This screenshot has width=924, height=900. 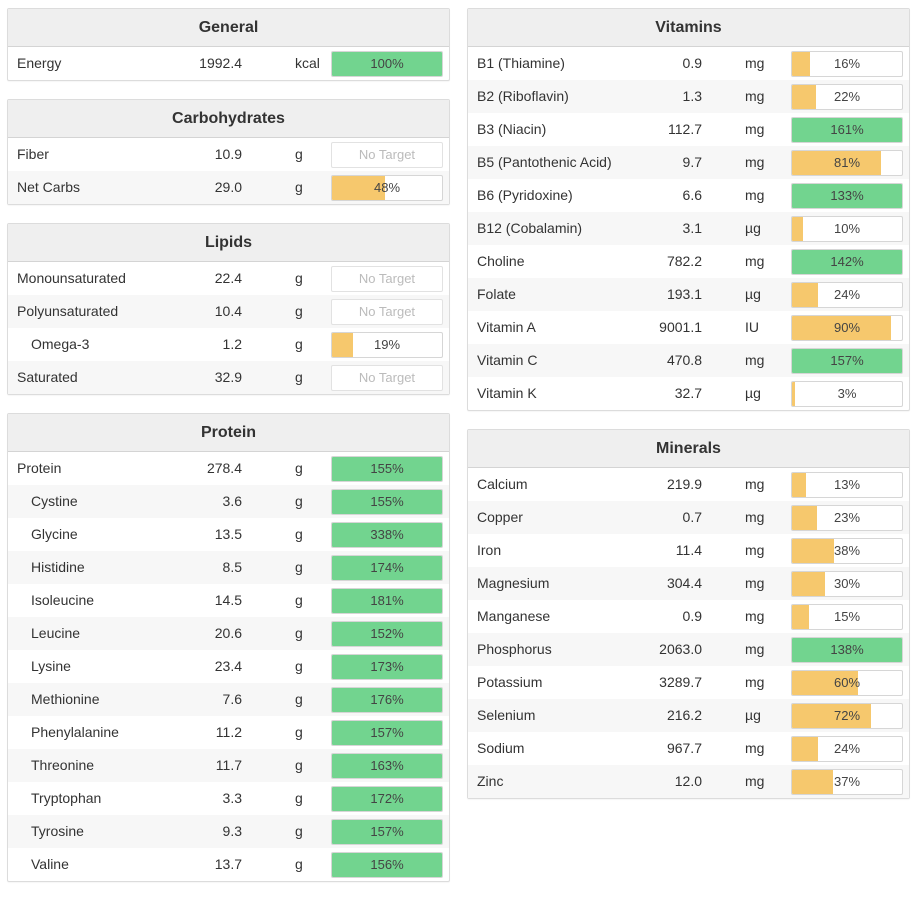 I want to click on nutrient-name: Manganese, so click(x=514, y=616).